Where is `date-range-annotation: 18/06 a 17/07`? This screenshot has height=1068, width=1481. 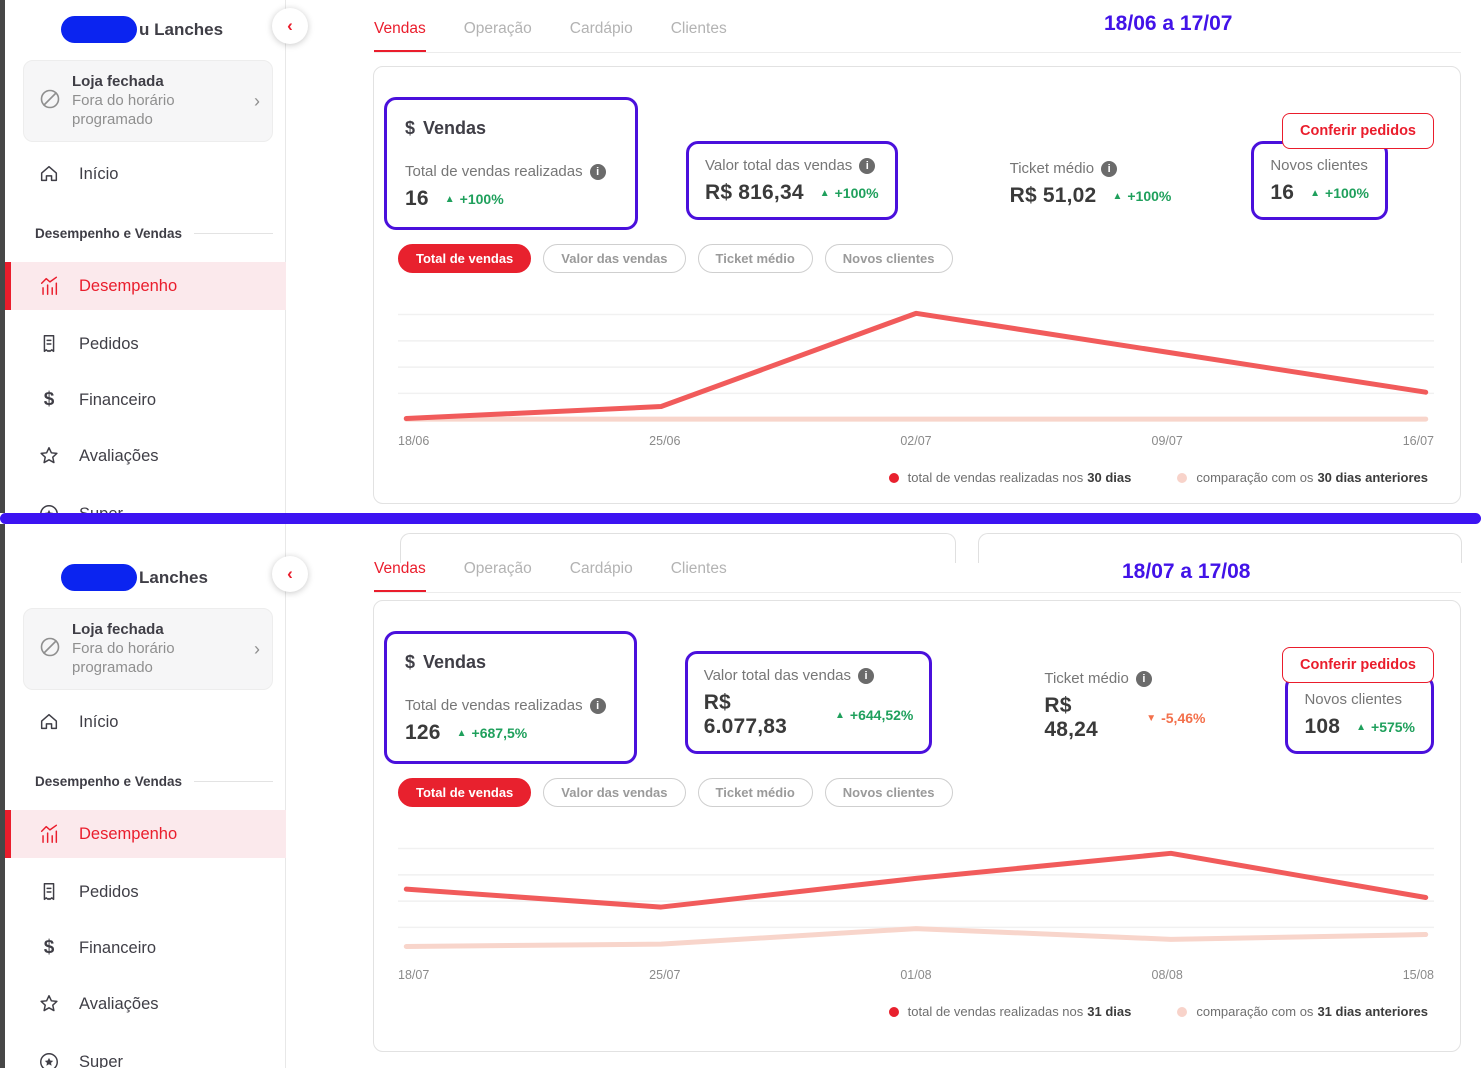
date-range-annotation: 18/06 a 17/07 is located at coordinates (1168, 23).